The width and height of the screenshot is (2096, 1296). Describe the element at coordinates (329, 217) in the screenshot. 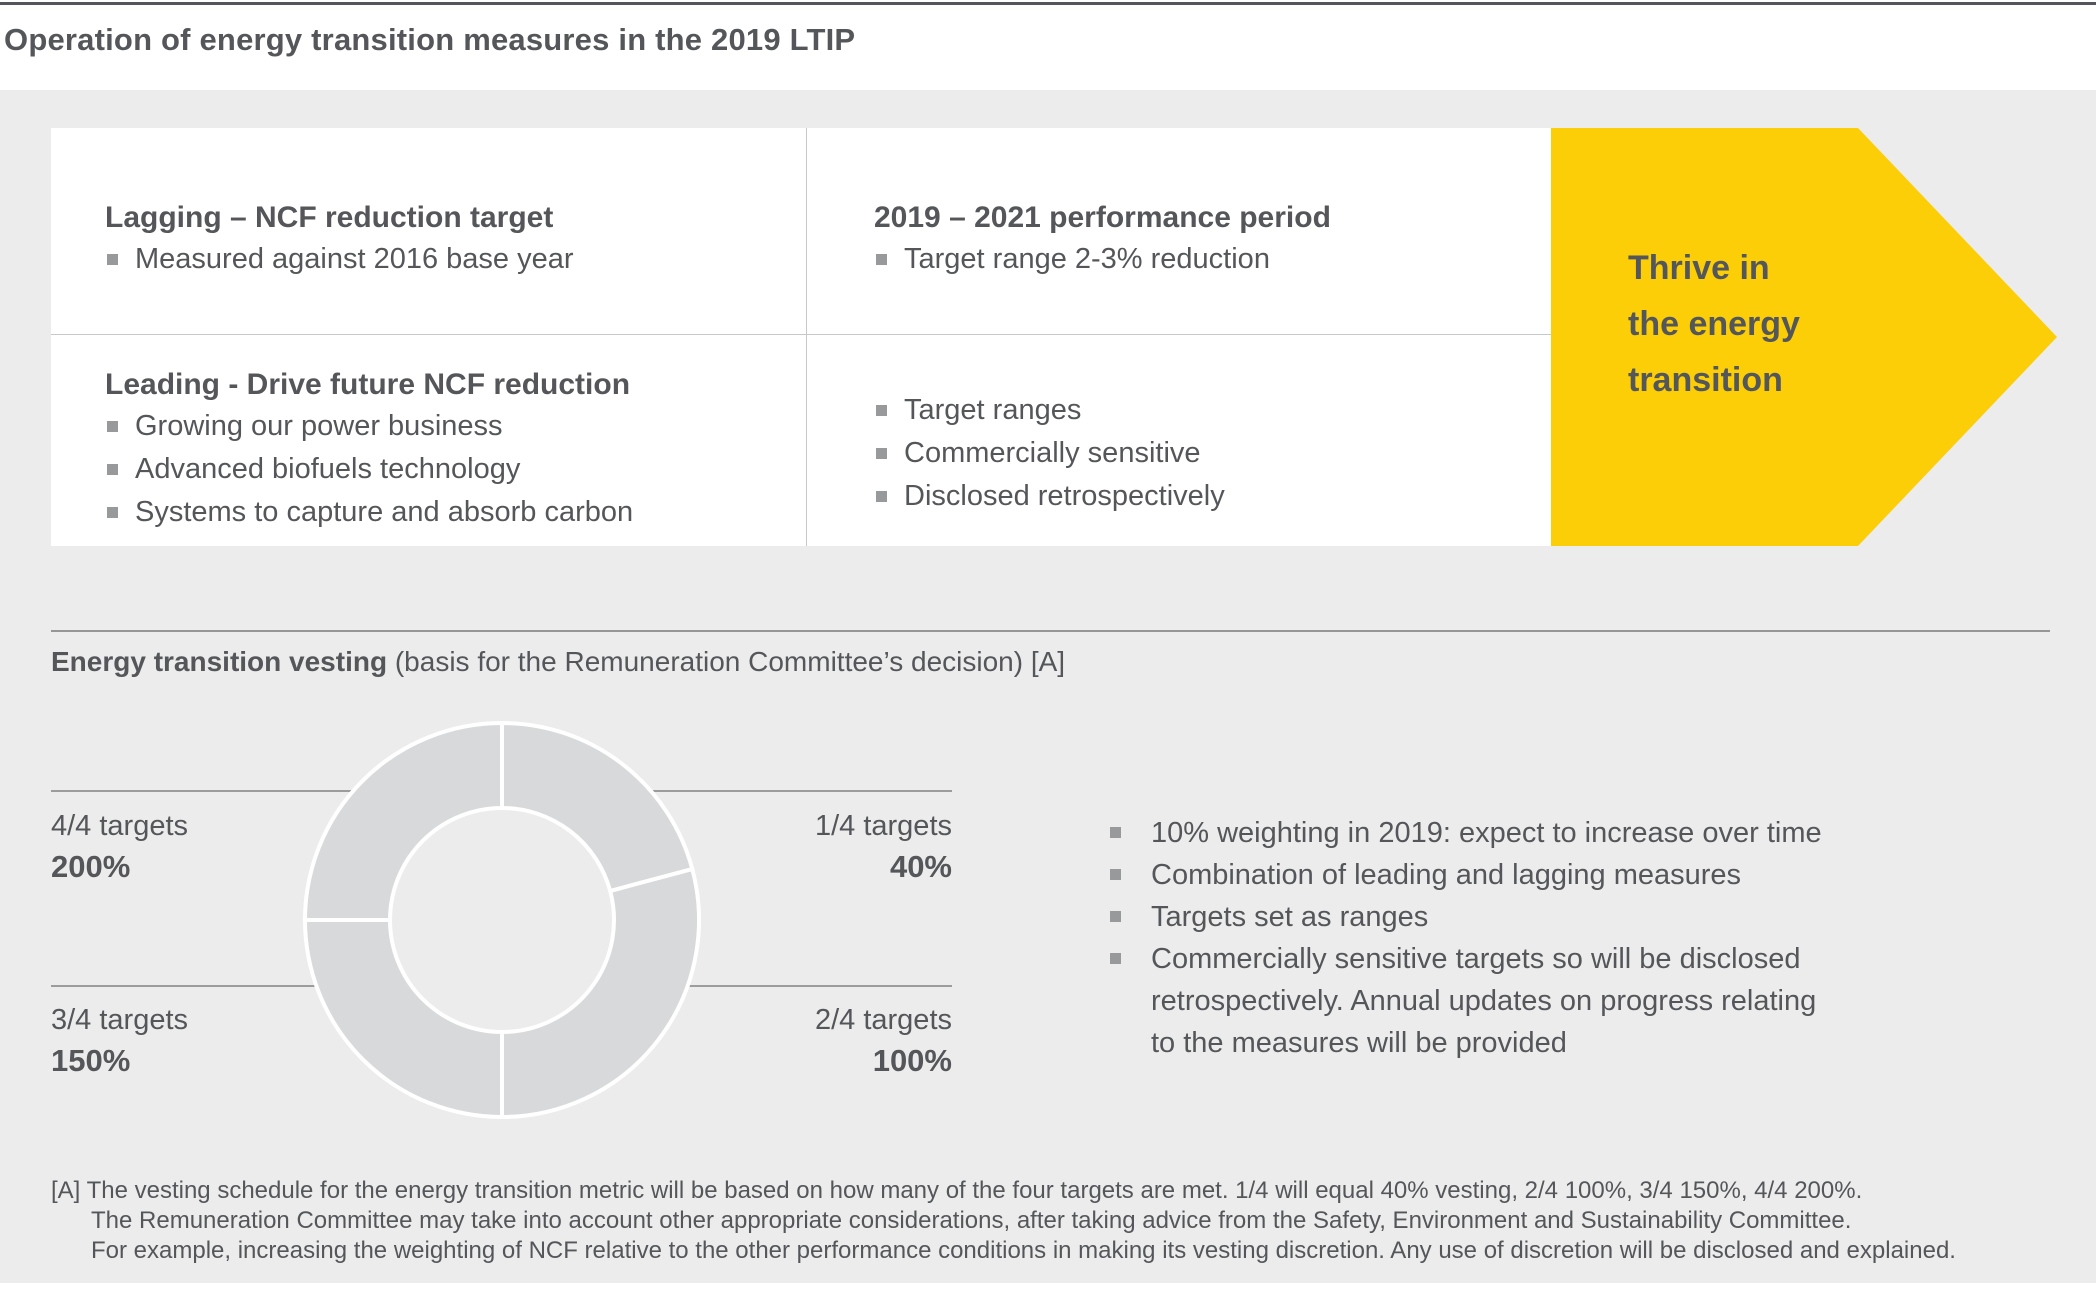

I see `lagging-heading: Lagging – NCF reduction target` at that location.